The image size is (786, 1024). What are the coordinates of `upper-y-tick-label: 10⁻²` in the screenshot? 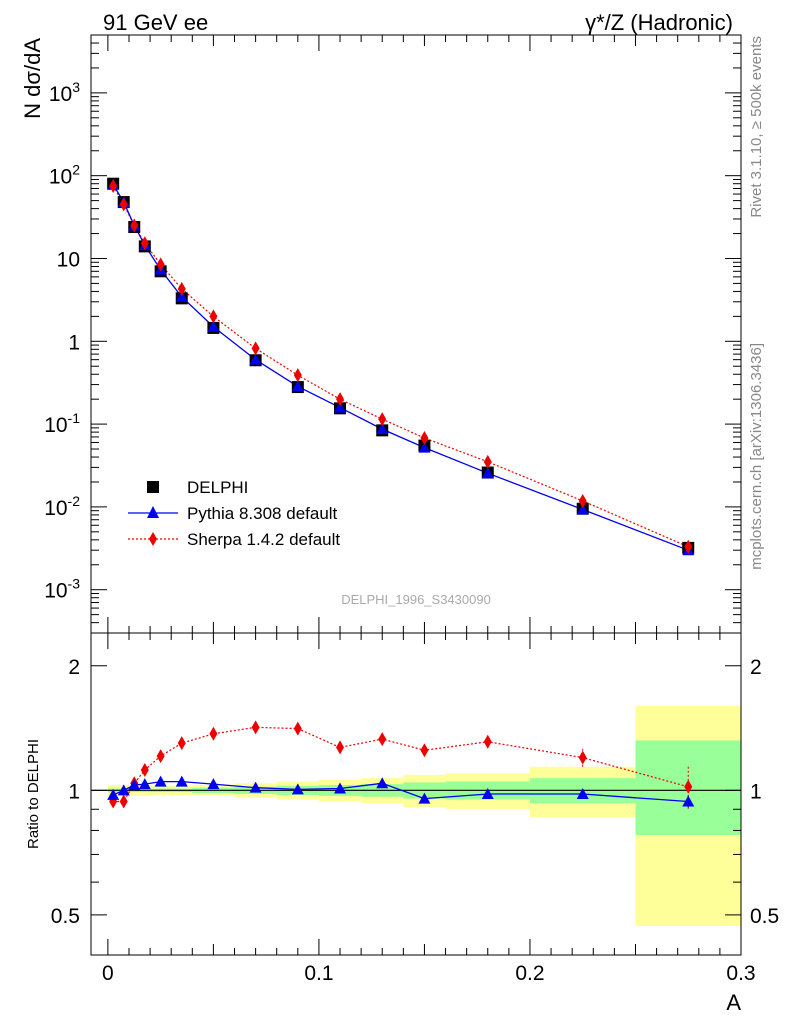 It's located at (62, 506).